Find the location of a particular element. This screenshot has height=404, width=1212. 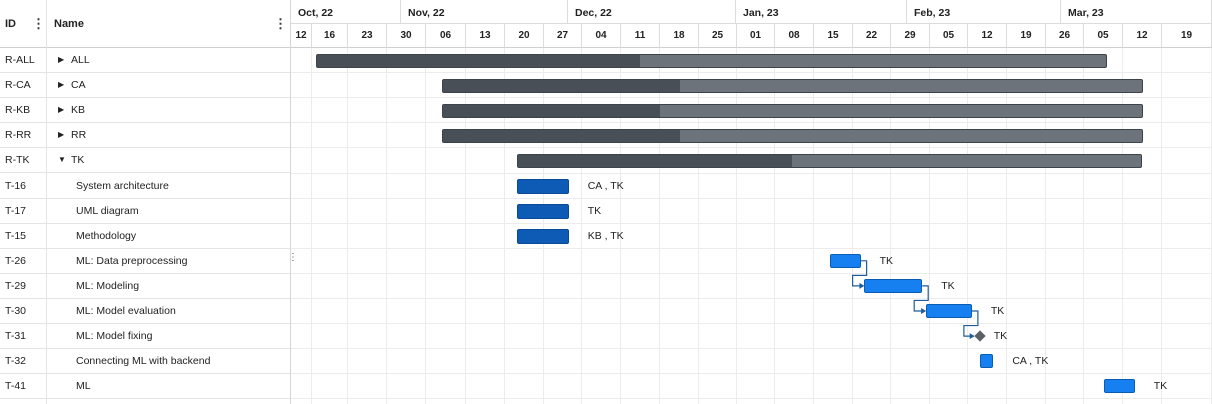

grid-row: R-KB ▶ KB is located at coordinates (145, 111).